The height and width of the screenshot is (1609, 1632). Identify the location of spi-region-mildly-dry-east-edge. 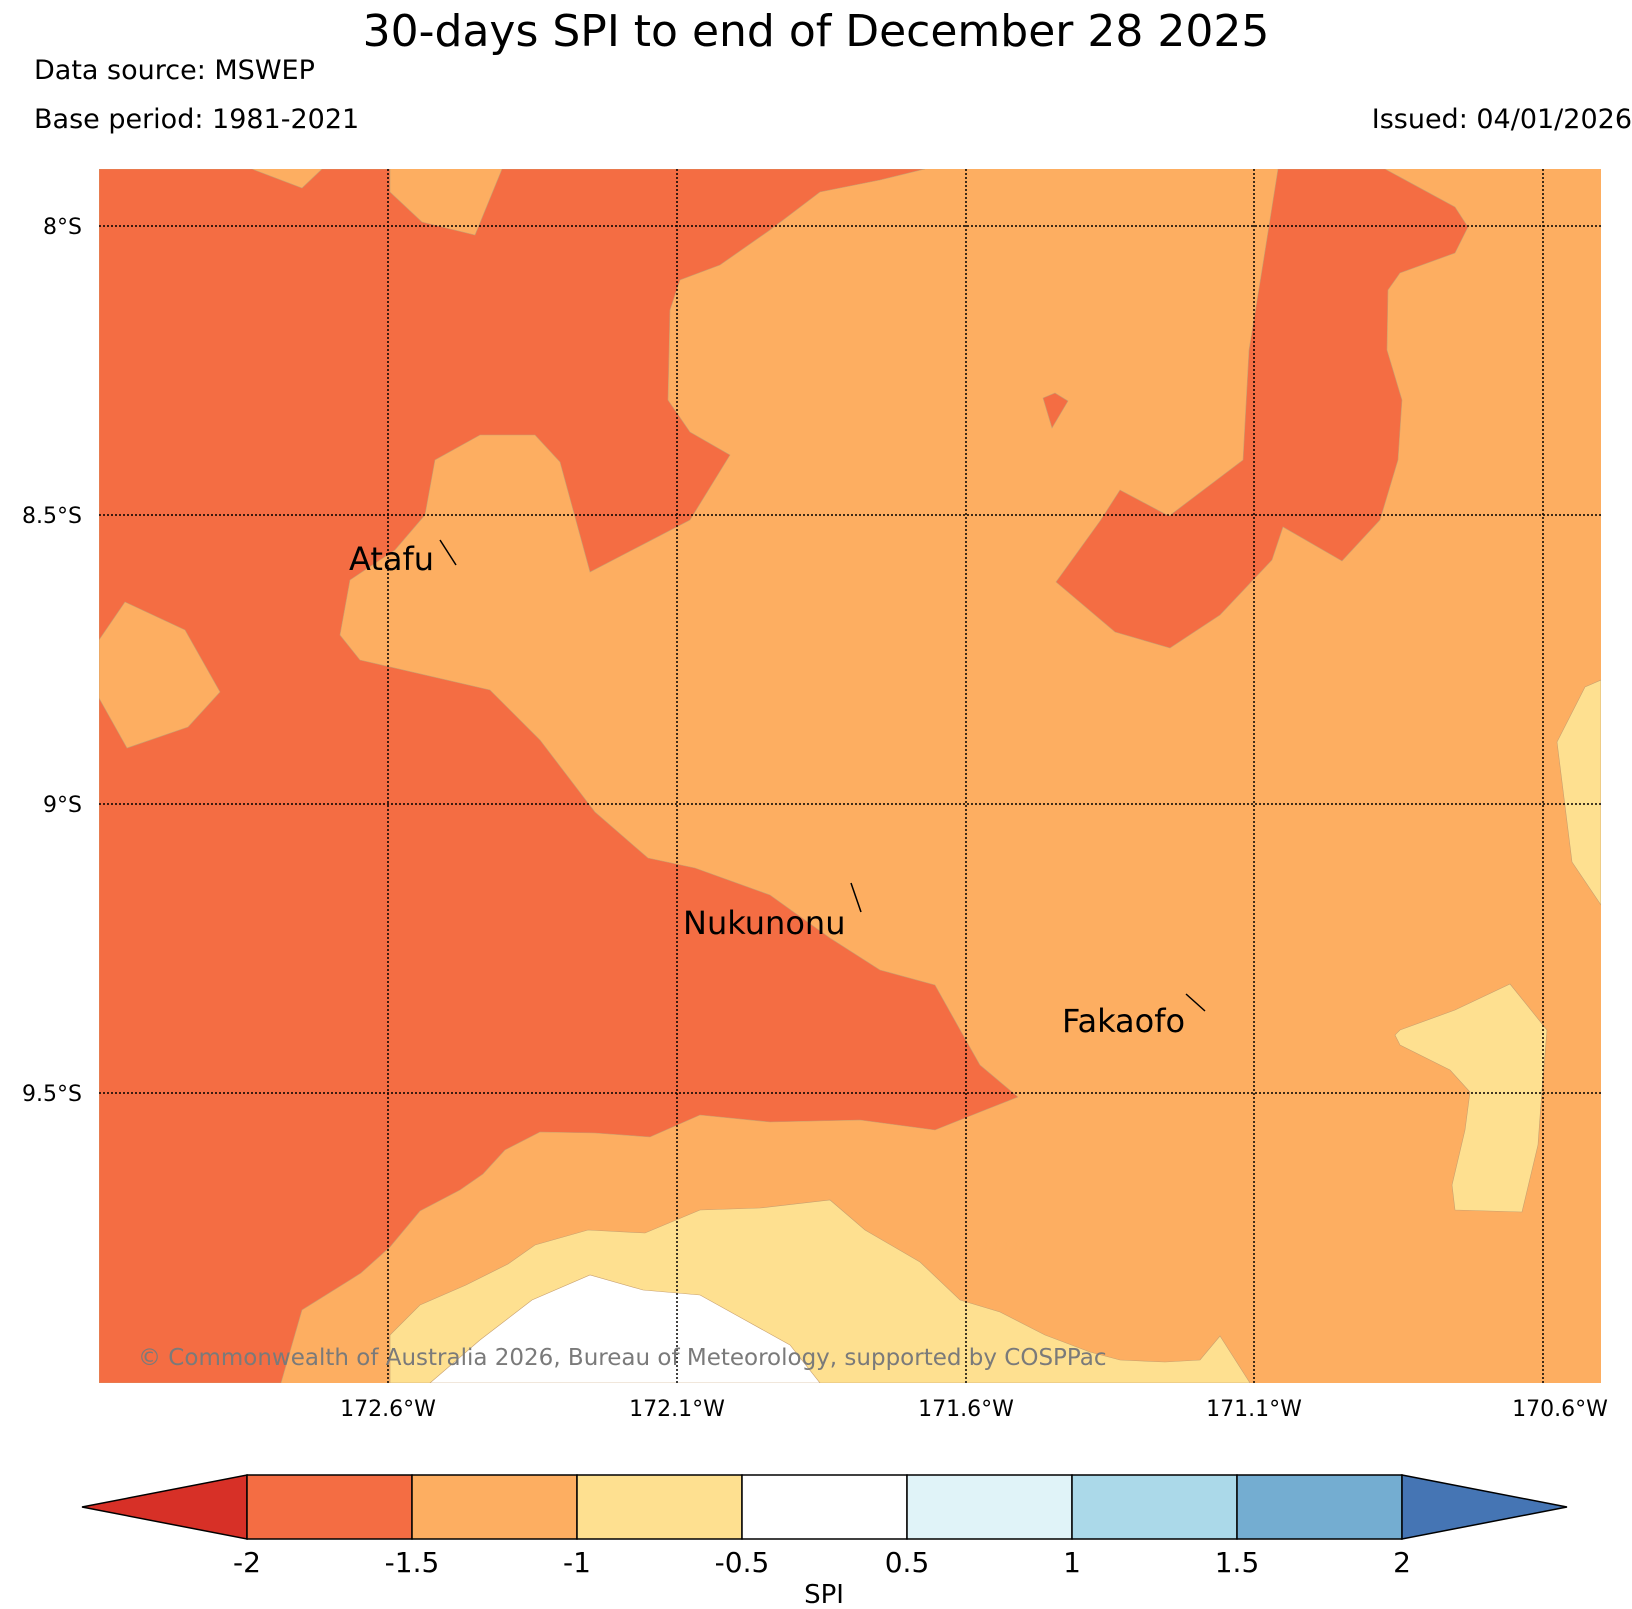
(1578, 792).